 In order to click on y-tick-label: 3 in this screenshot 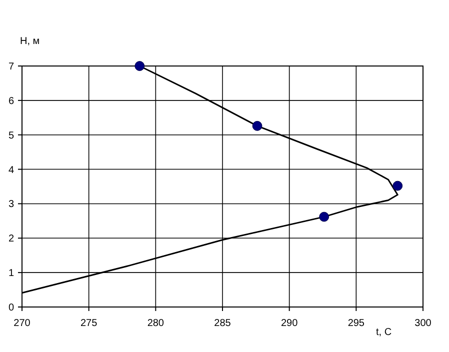, I will do `click(11, 204)`.